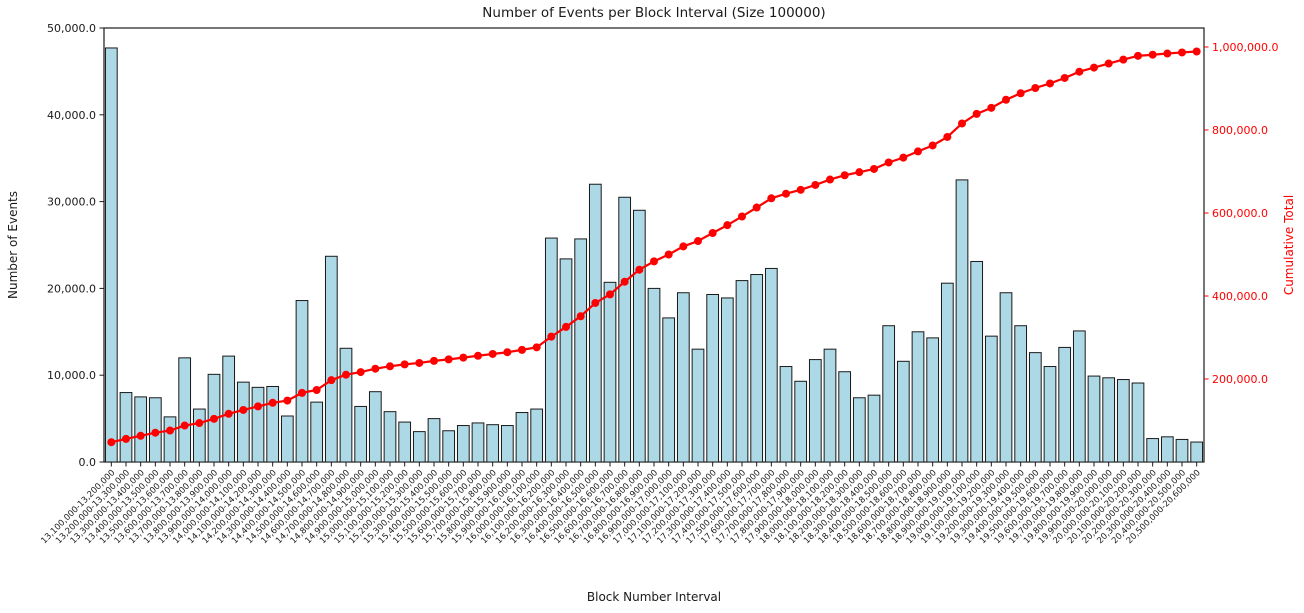  Describe the element at coordinates (71, 375) in the screenshot. I see `left-tick-label: 10,000.0` at that location.